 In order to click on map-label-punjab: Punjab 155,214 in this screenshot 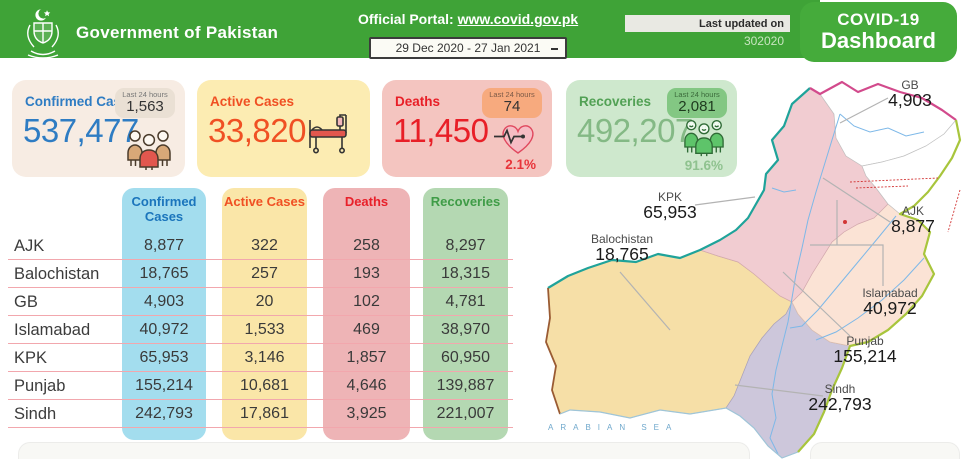, I will do `click(865, 350)`.